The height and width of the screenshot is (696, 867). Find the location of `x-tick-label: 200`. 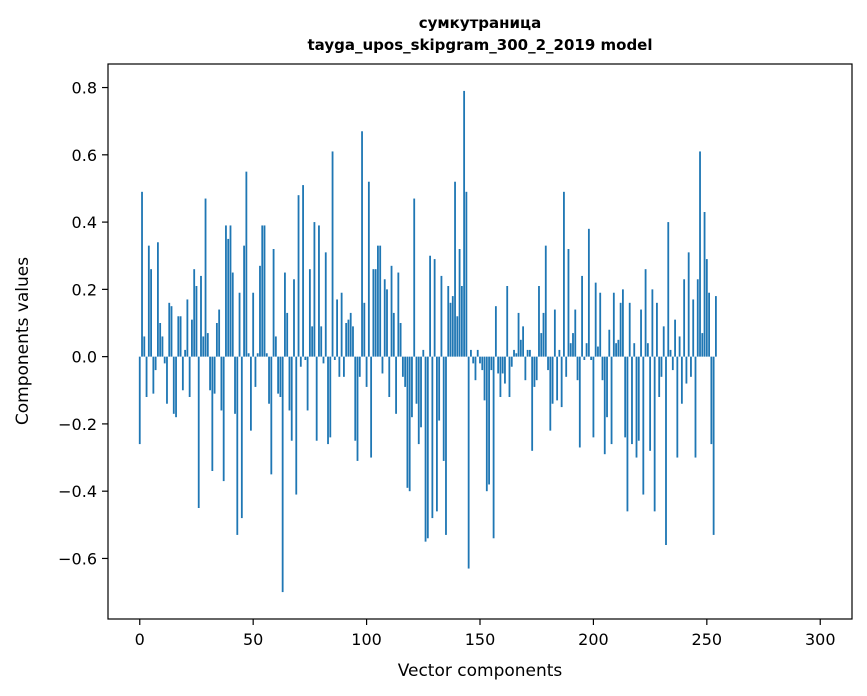

x-tick-label: 200 is located at coordinates (593, 639).